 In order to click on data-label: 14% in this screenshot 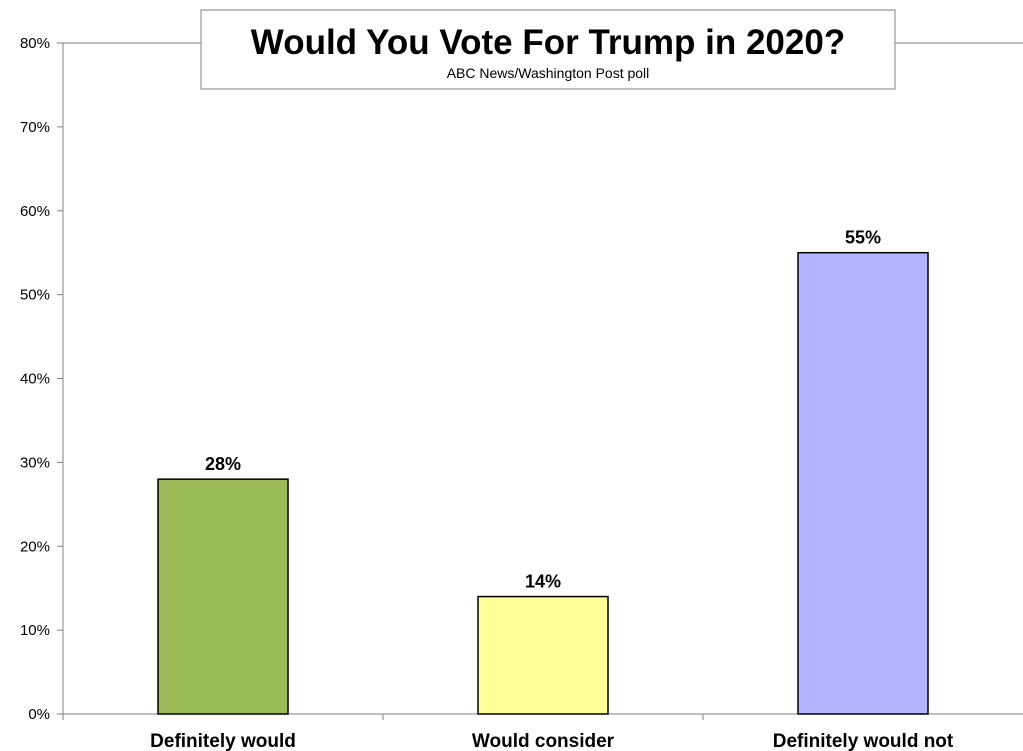, I will do `click(543, 582)`.